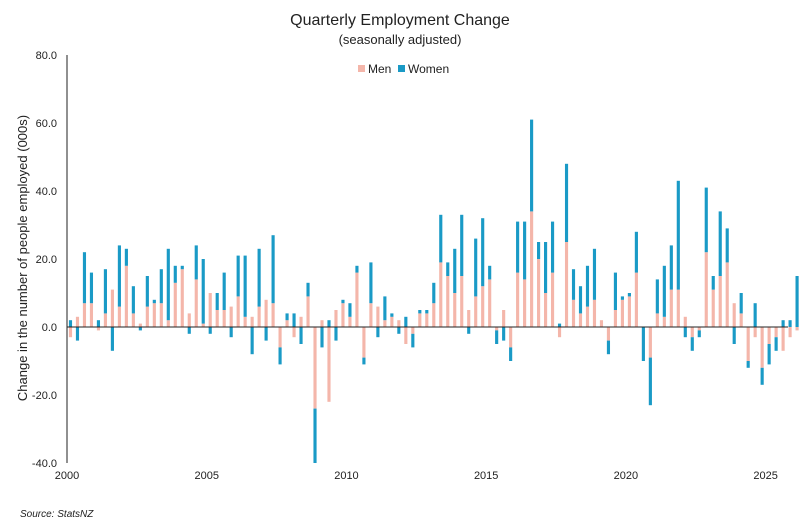 The width and height of the screenshot is (800, 525). What do you see at coordinates (49, 328) in the screenshot?
I see `y-tick-label: 0.0` at bounding box center [49, 328].